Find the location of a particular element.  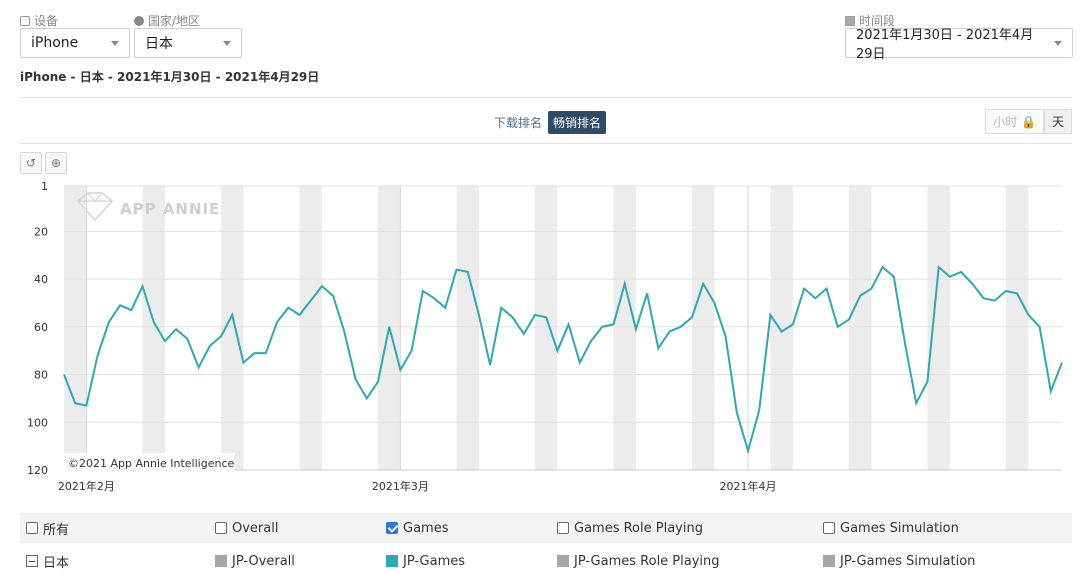

download-rank-tab: 下载排名 is located at coordinates (518, 123).